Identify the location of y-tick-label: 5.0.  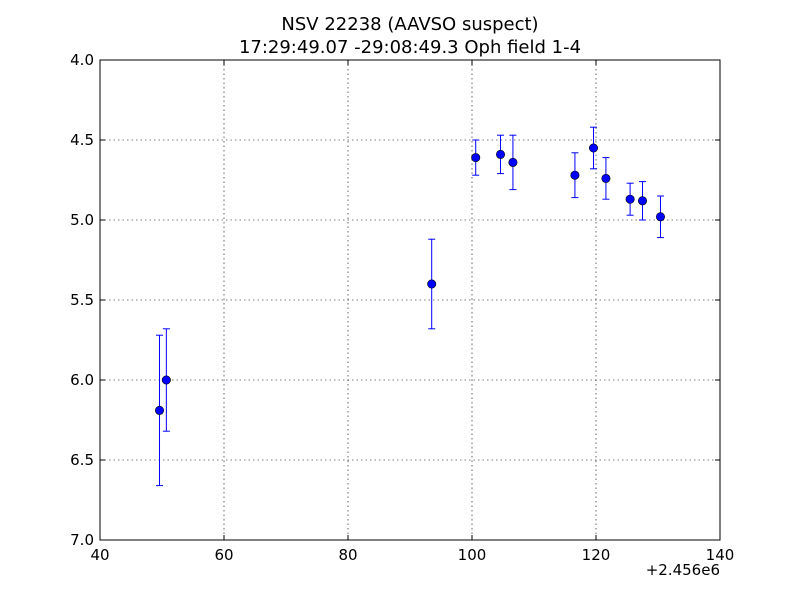
(82, 220).